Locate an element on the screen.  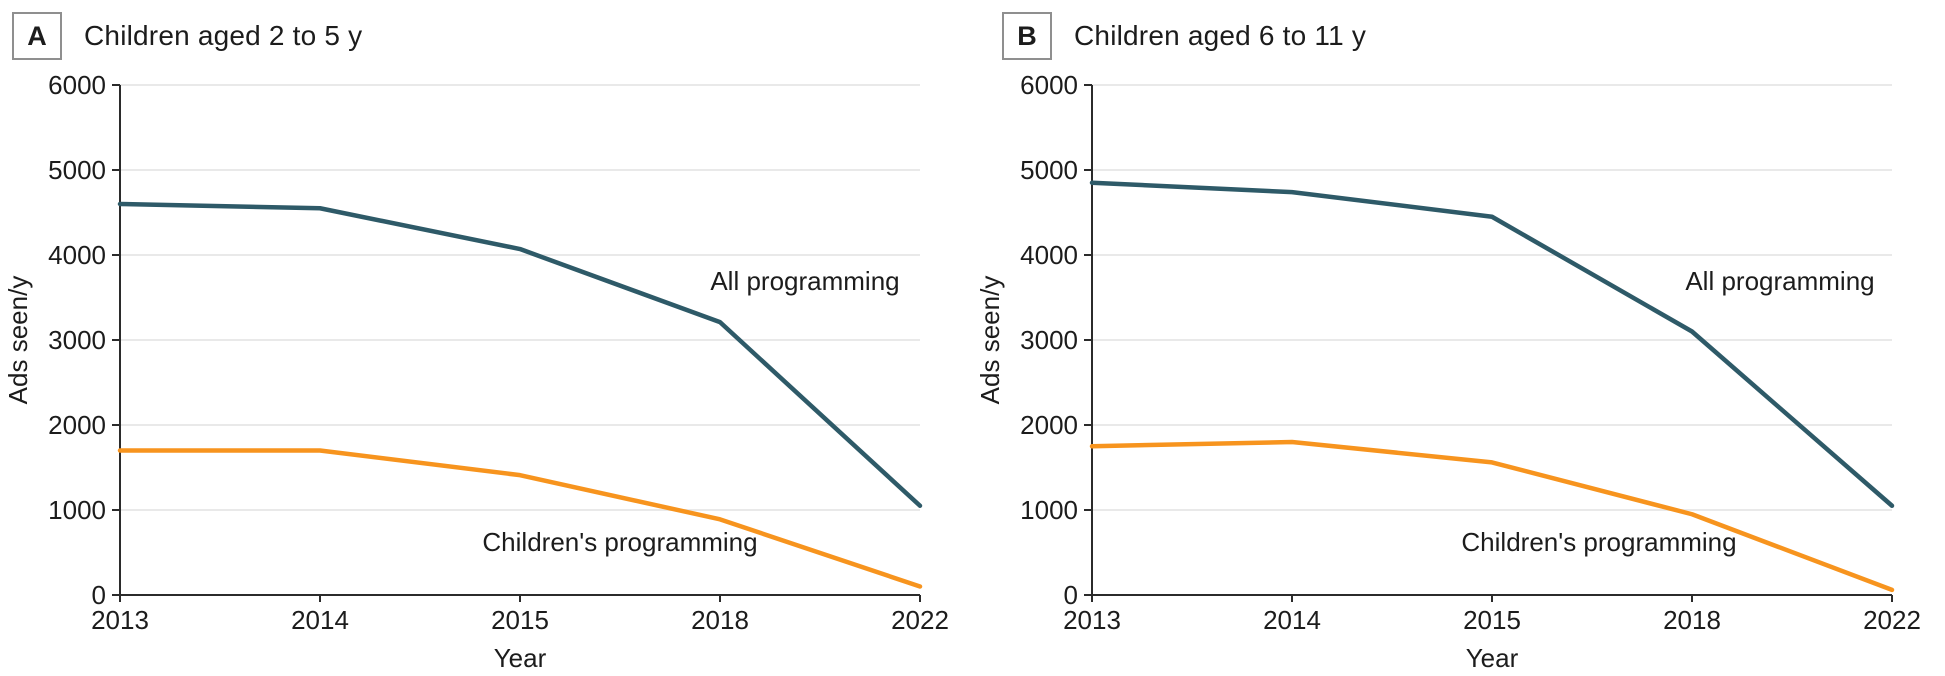
panel-a-title: Children aged 2 to 5 y is located at coordinates (223, 35).